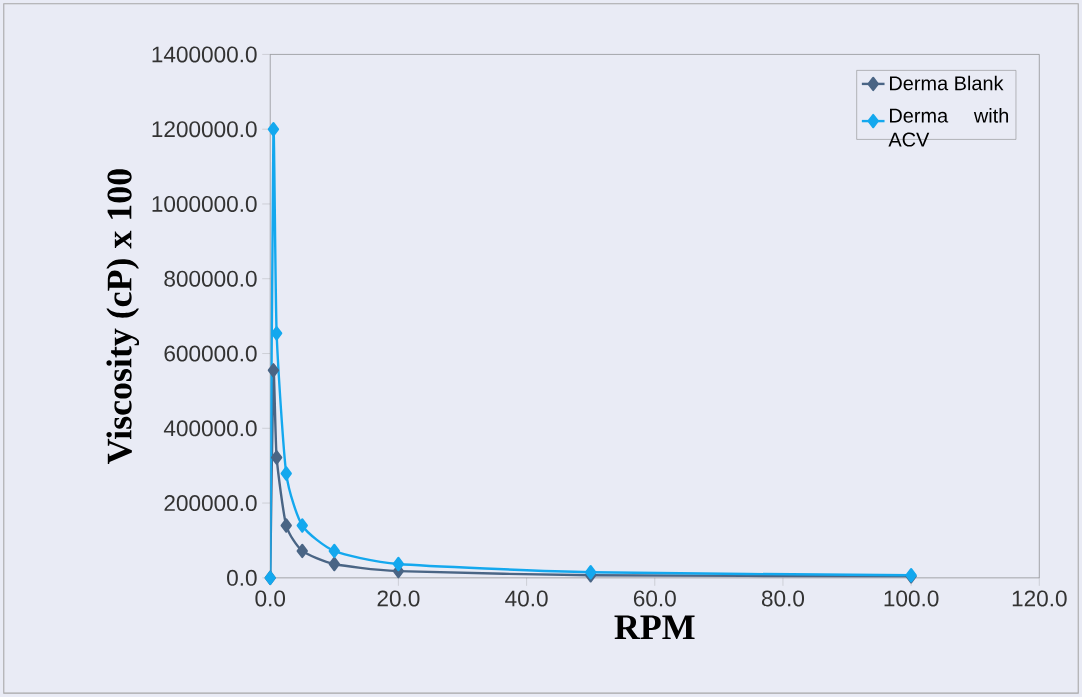 This screenshot has height=697, width=1082. Describe the element at coordinates (123, 317) in the screenshot. I see `y-axis-title: Viscosity (cP) x 100` at that location.